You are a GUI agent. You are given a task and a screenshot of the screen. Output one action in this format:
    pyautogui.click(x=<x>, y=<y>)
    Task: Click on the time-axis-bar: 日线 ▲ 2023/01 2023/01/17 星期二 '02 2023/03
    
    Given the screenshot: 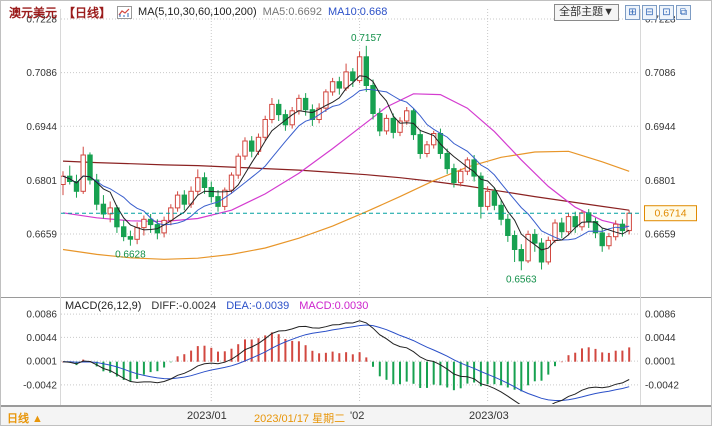 What is the action you would take?
    pyautogui.click(x=356, y=415)
    